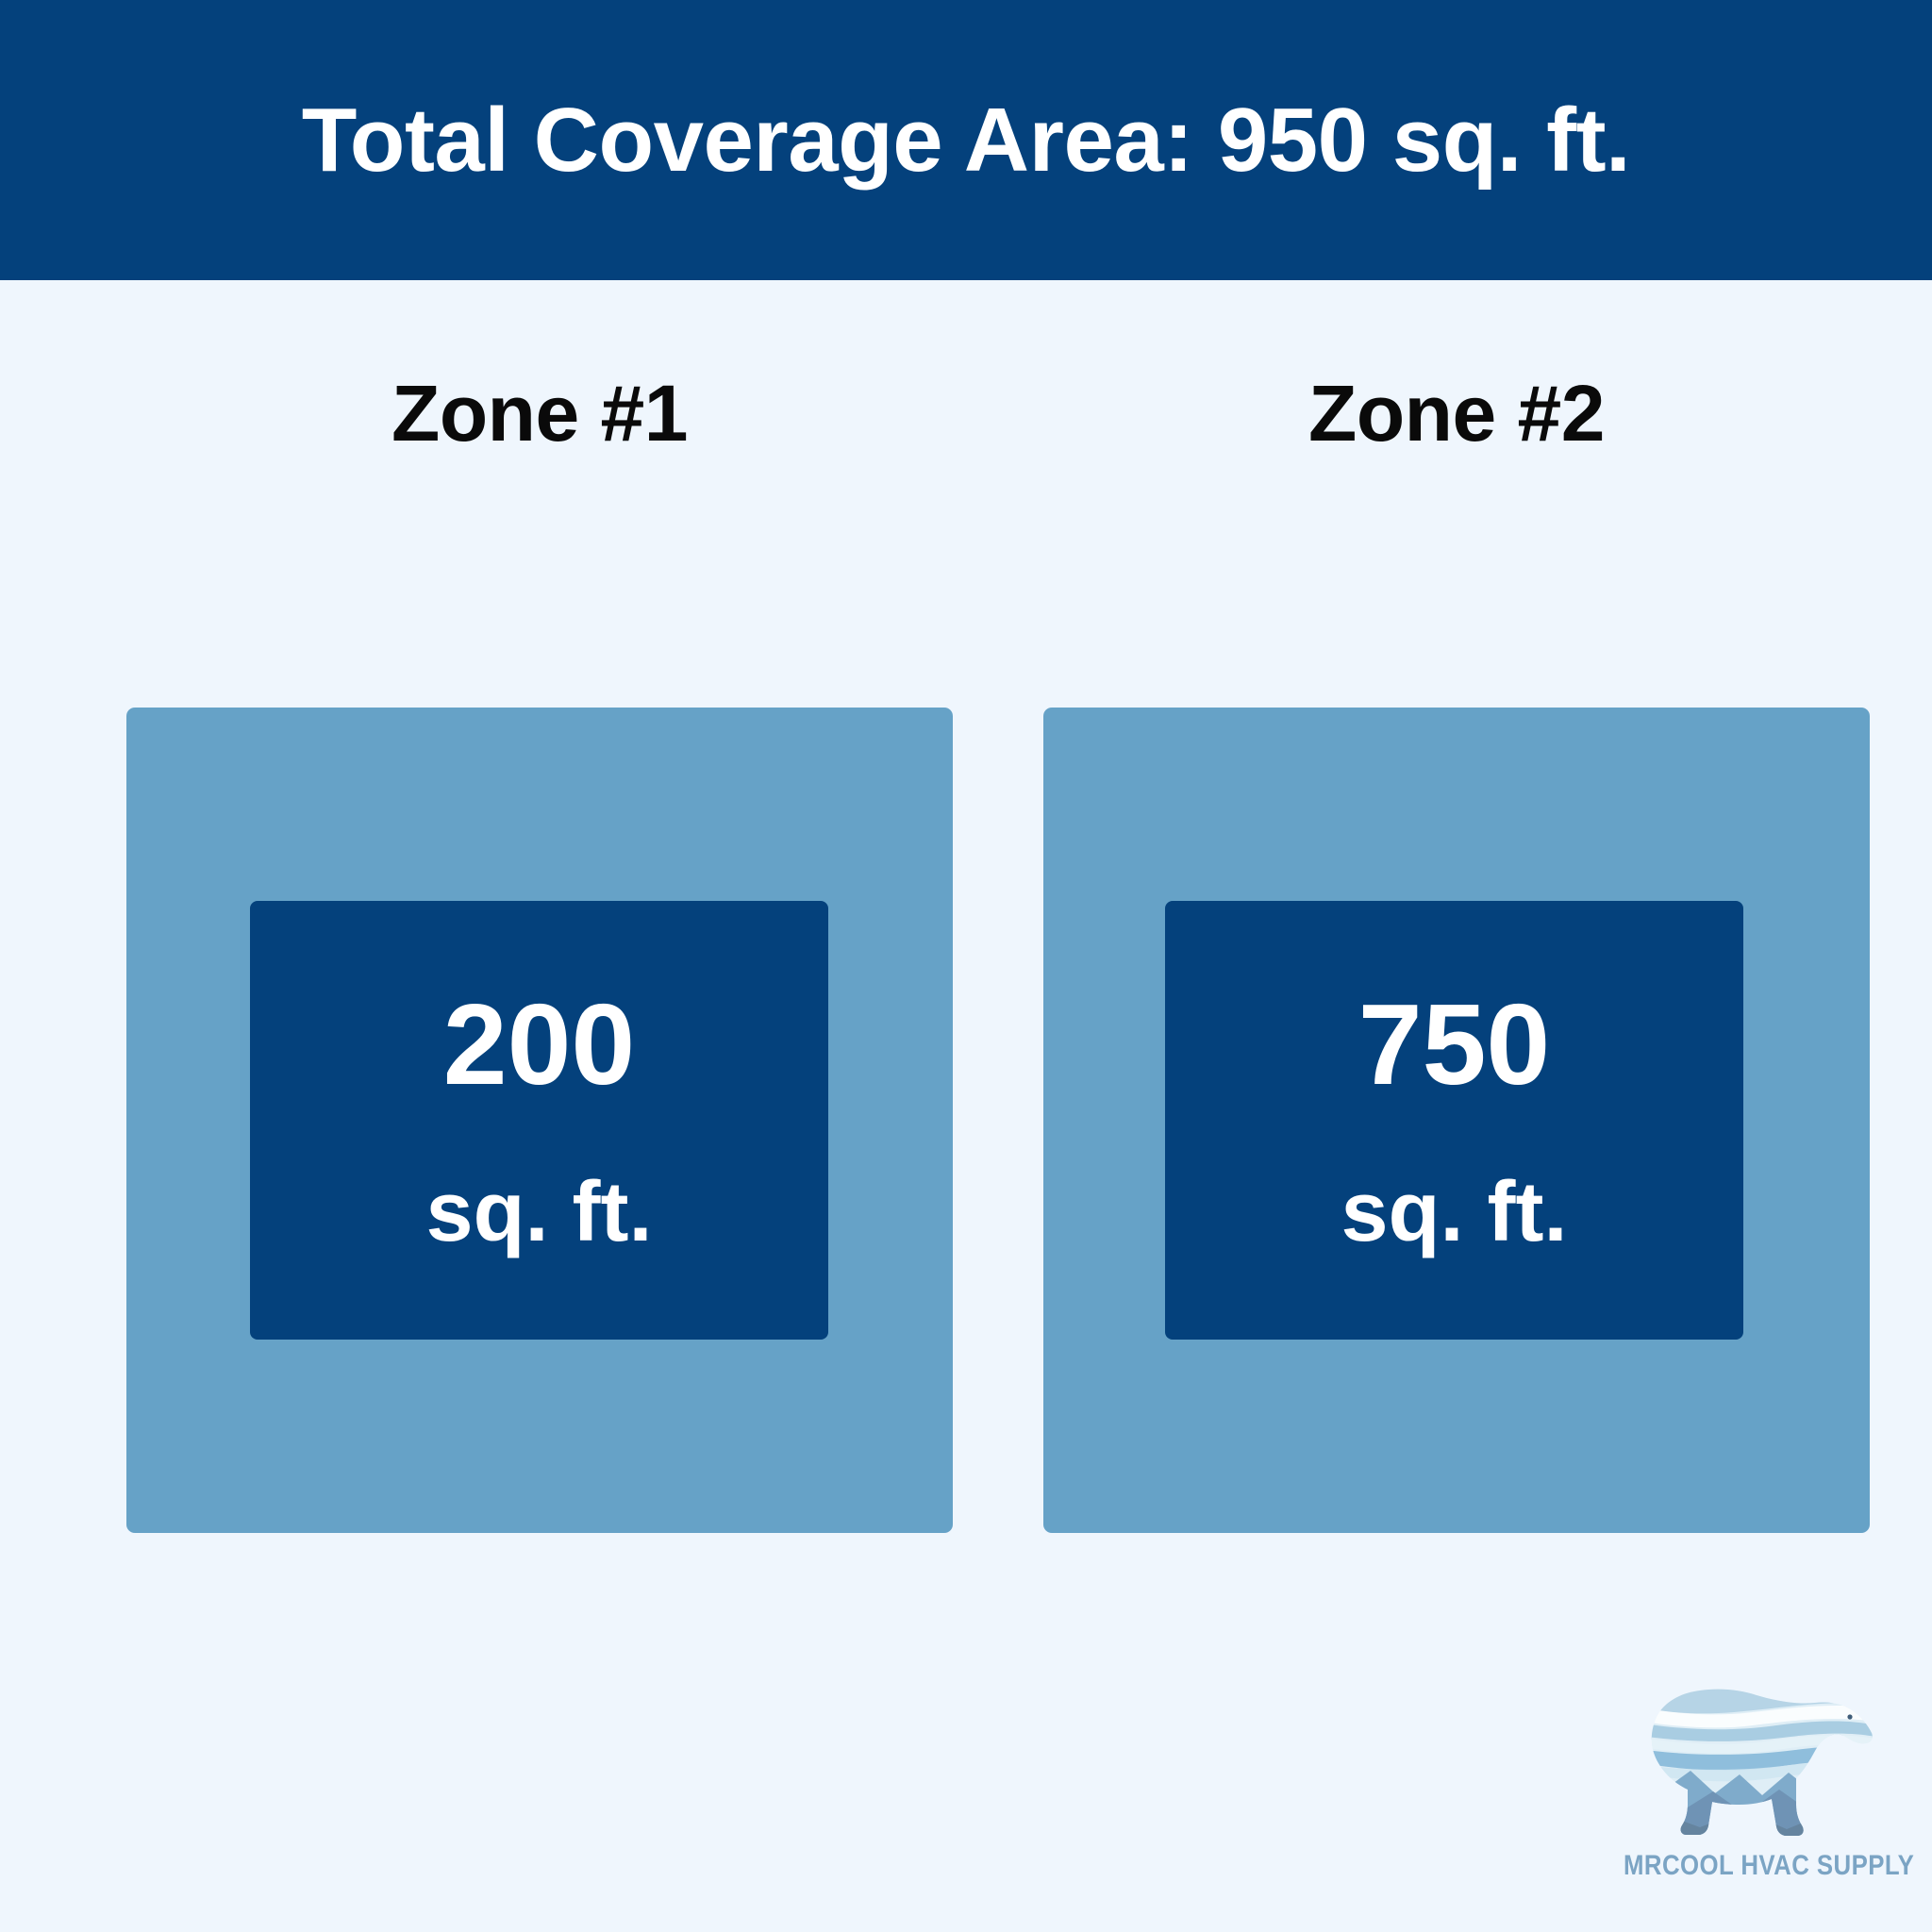 Image resolution: width=1932 pixels, height=1932 pixels. What do you see at coordinates (1454, 1043) in the screenshot?
I see `zone-value-2: 750` at bounding box center [1454, 1043].